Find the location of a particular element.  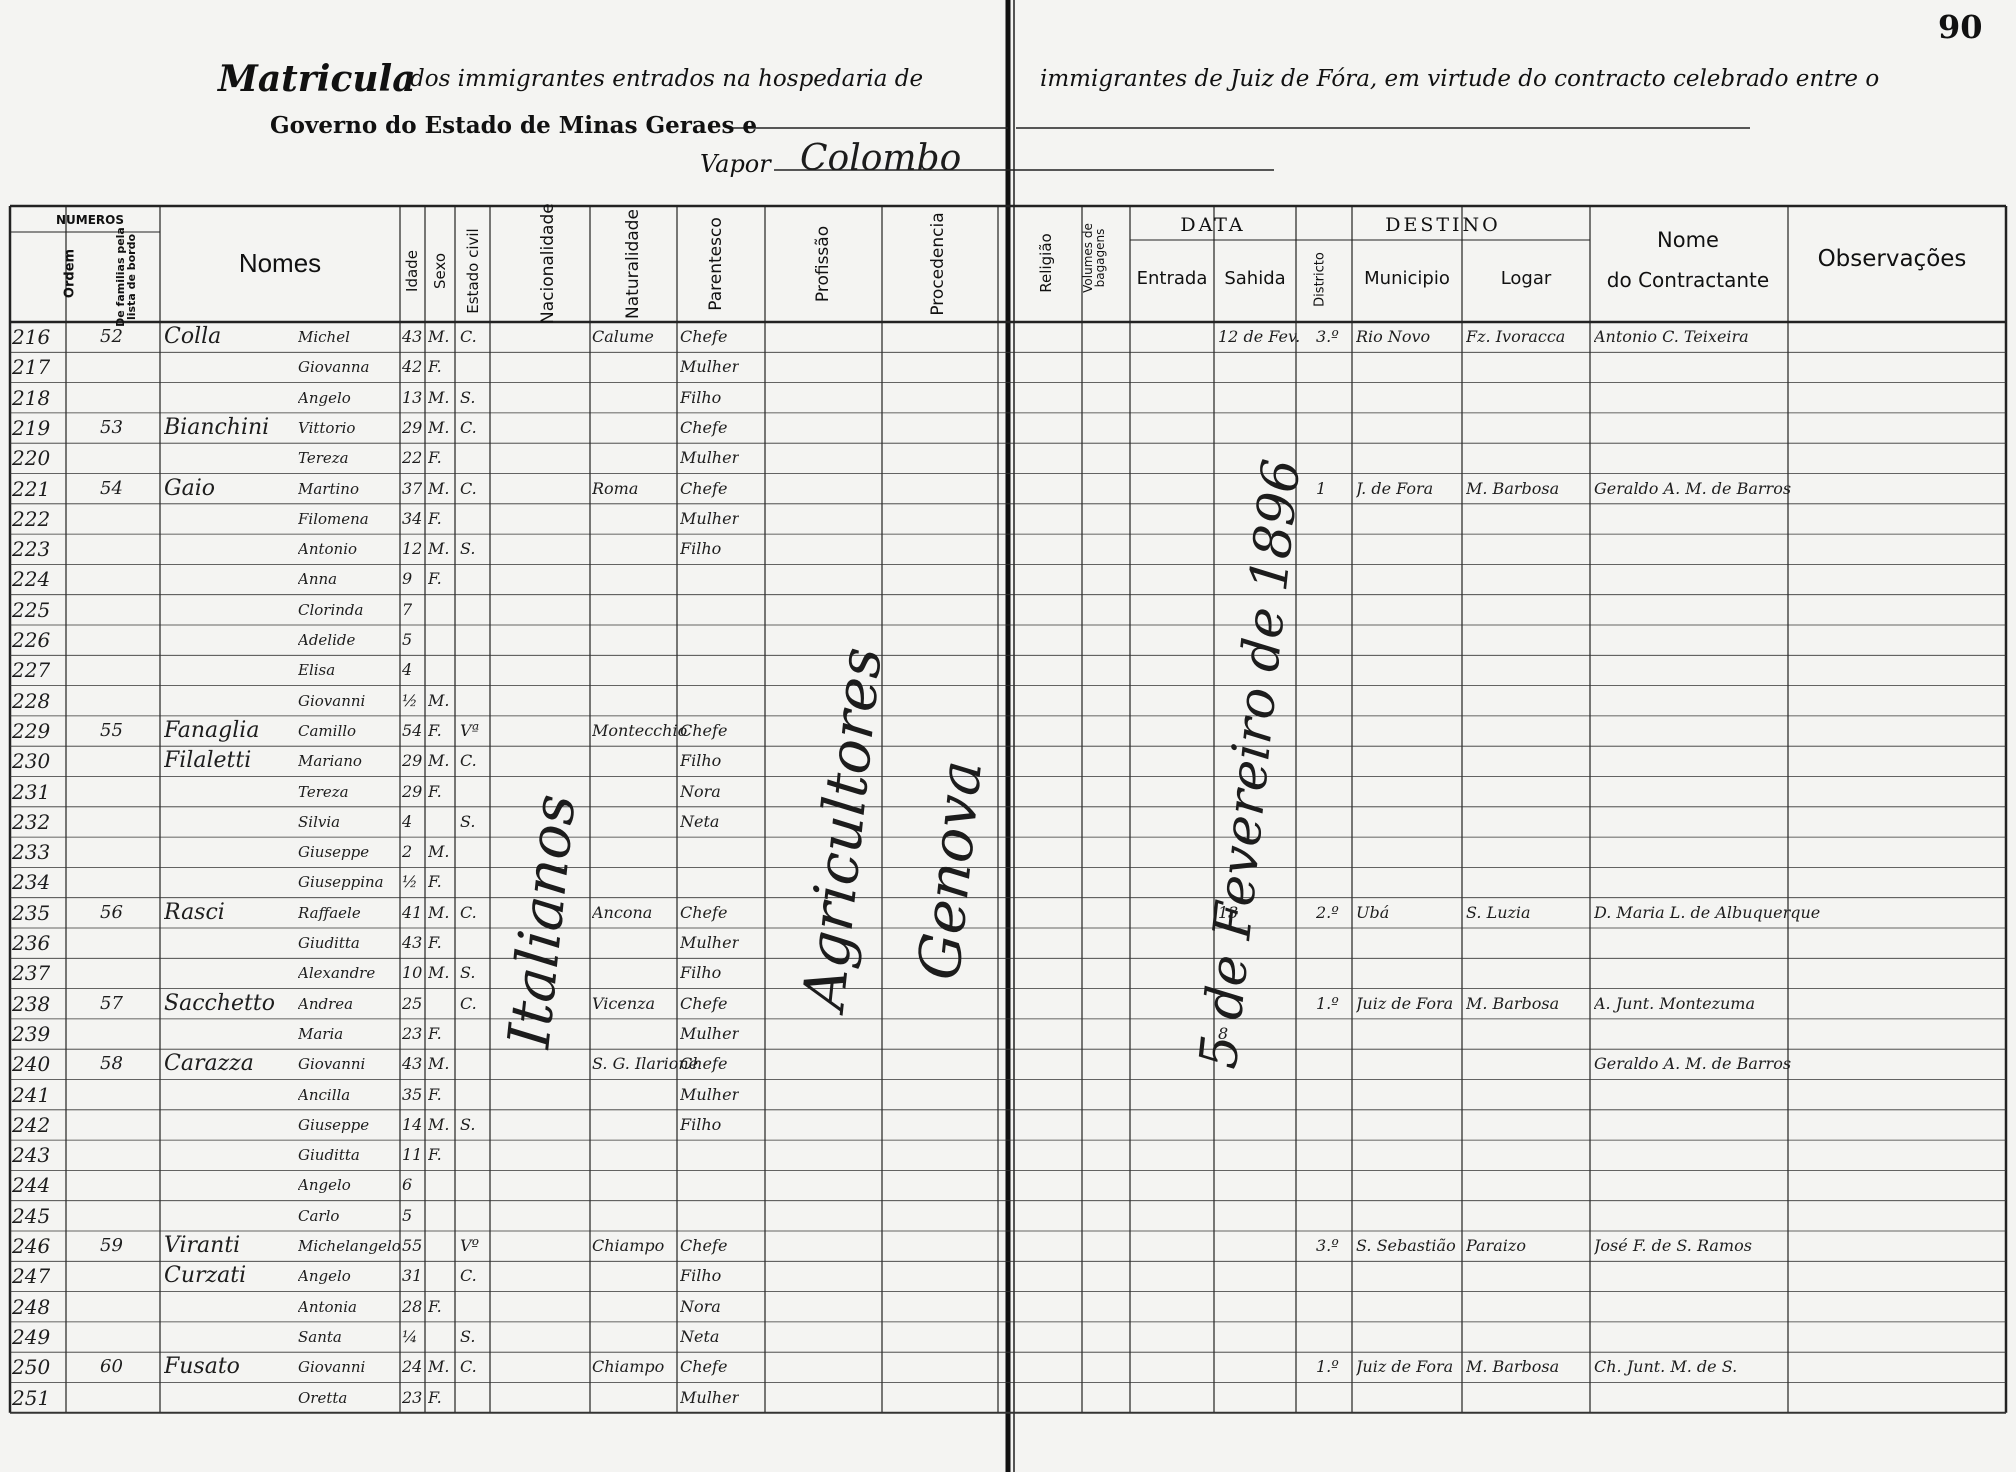

cell-municipio: Rio Novo is located at coordinates (1393, 336).